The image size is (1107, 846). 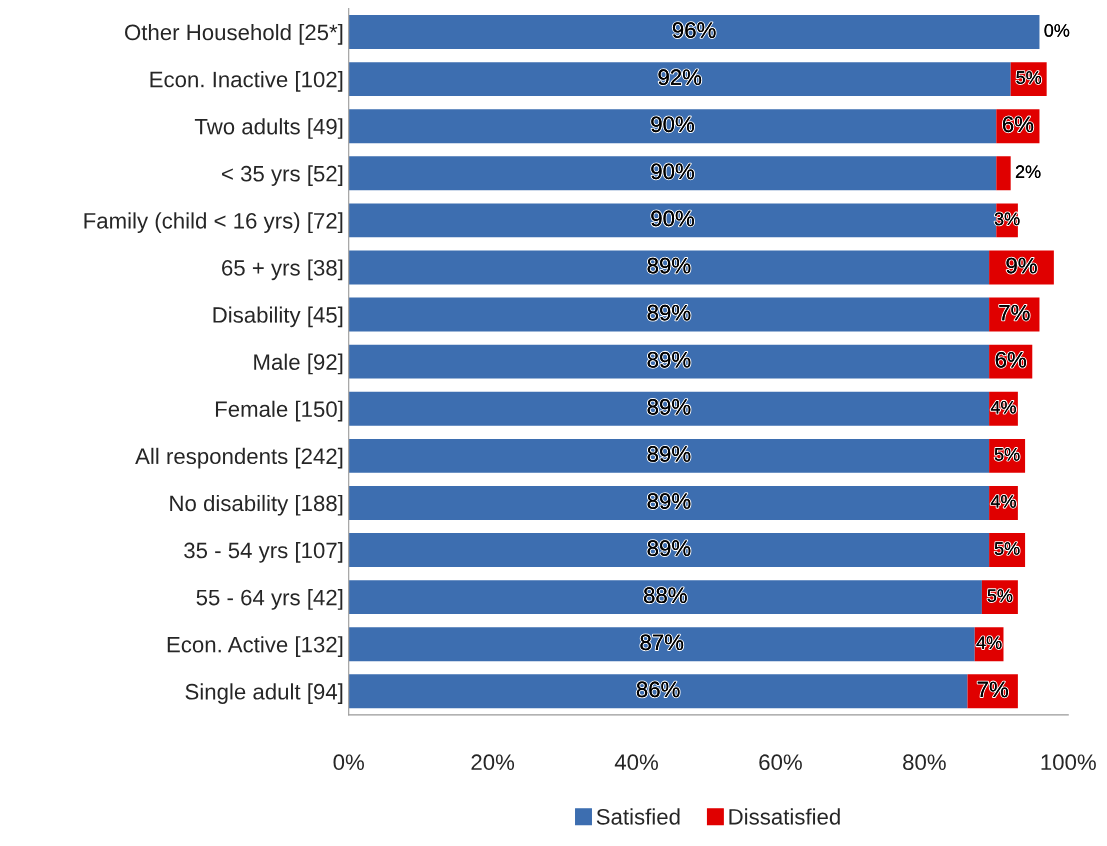 I want to click on y-tick-label: 35 - 54 yrs [107], so click(x=263, y=552).